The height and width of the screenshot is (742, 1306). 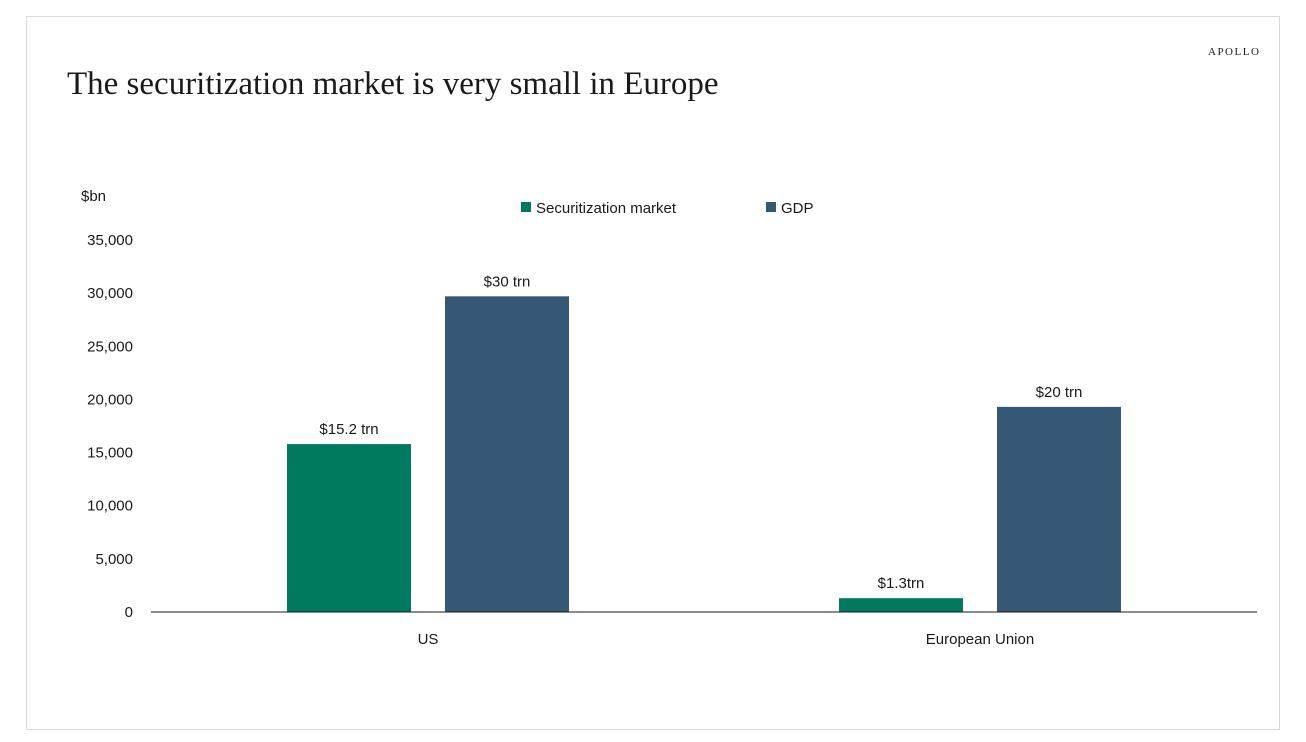 What do you see at coordinates (901, 605) in the screenshot?
I see `bar-securitization-eu` at bounding box center [901, 605].